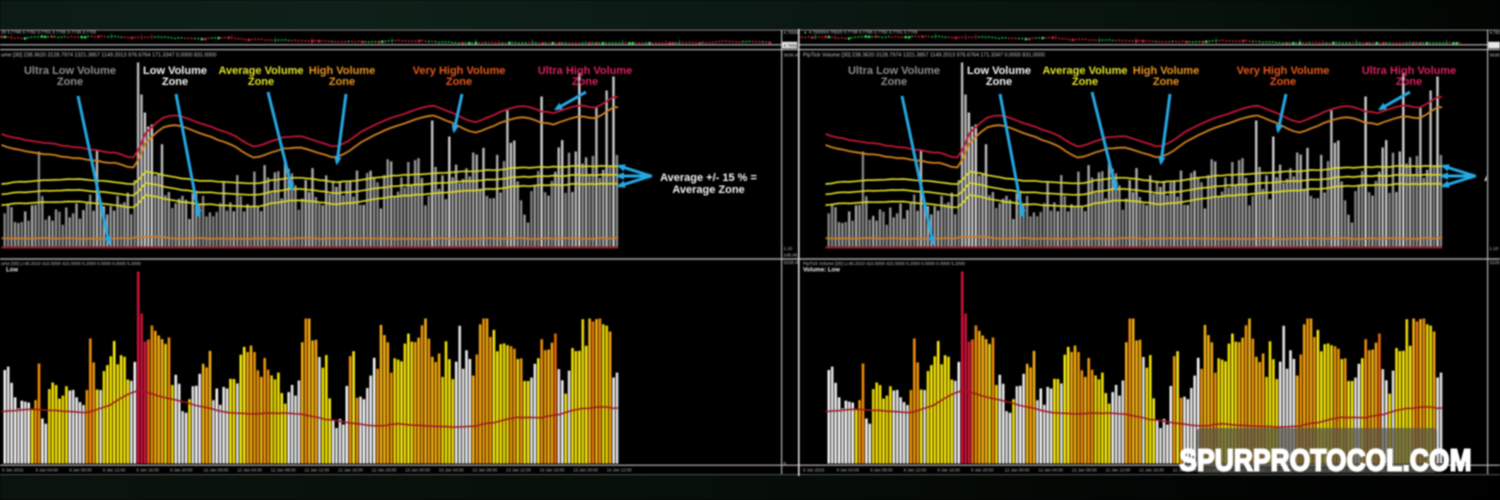 The height and width of the screenshot is (500, 1500). What do you see at coordinates (552, 470) in the screenshot?
I see `svg-text: 13 Jan 16:00` at bounding box center [552, 470].